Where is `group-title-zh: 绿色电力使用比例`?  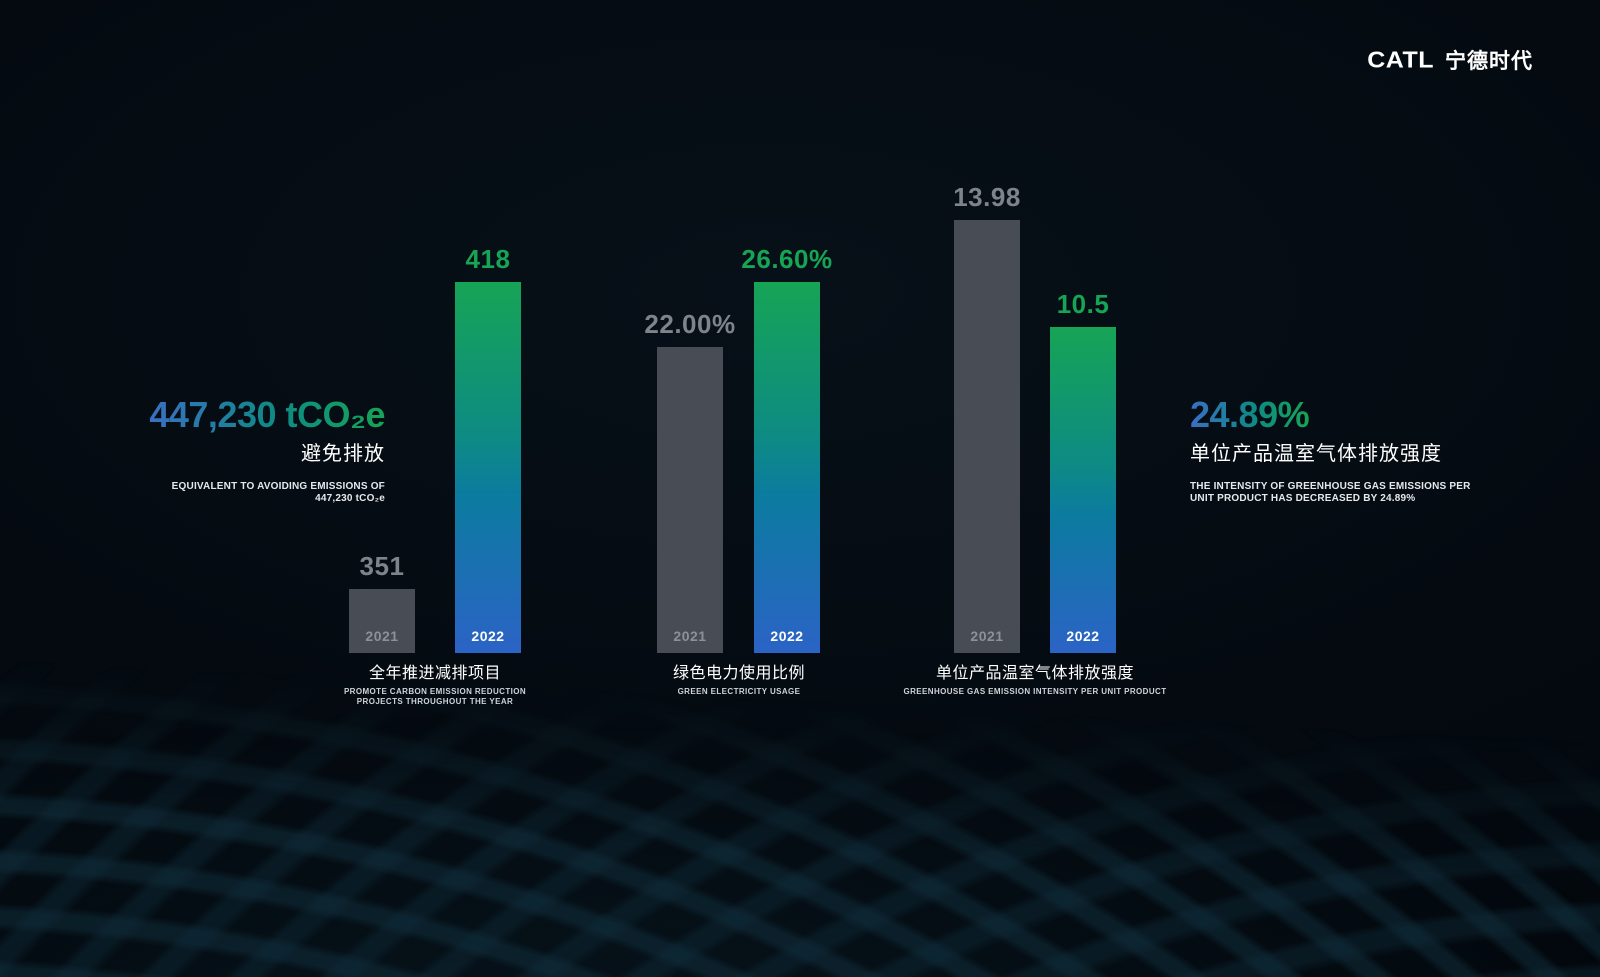 group-title-zh: 绿色电力使用比例 is located at coordinates (738, 673).